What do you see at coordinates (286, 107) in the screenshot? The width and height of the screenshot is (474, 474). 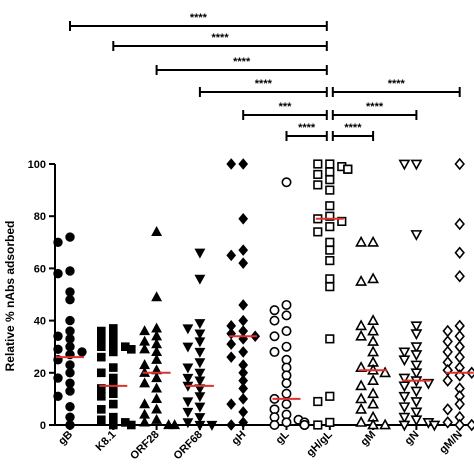 I see `significance-label: ***` at bounding box center [286, 107].